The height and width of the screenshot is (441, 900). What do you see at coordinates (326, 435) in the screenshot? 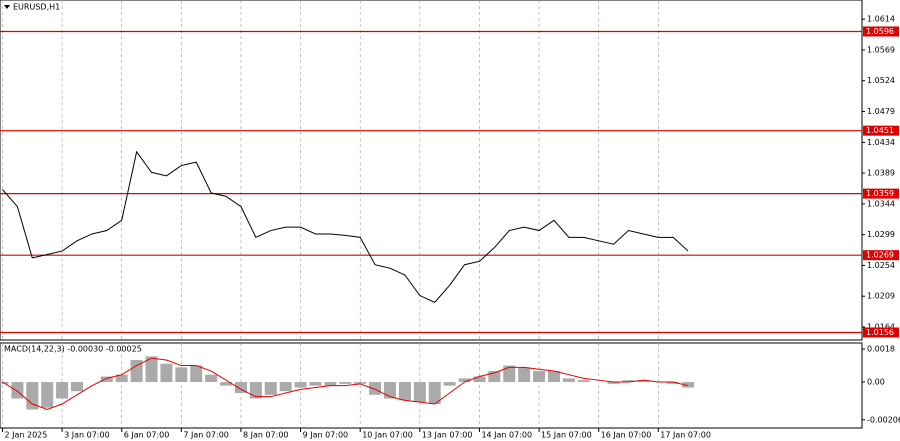
I see `x-tick-label: 9 Jan 07:00` at bounding box center [326, 435].